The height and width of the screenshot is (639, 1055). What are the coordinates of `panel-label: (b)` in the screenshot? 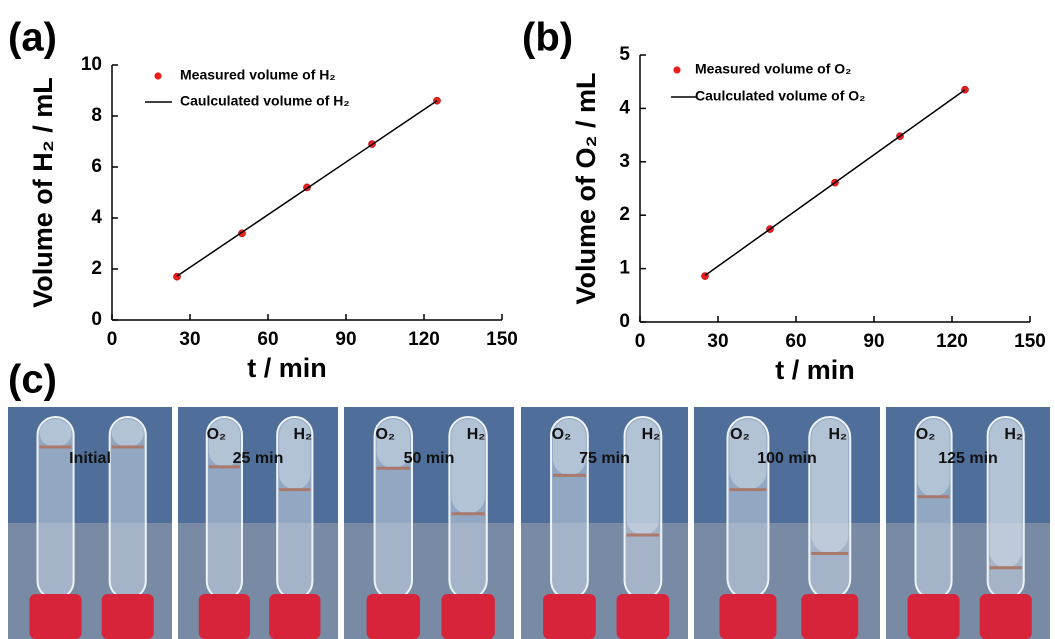 It's located at (547, 38).